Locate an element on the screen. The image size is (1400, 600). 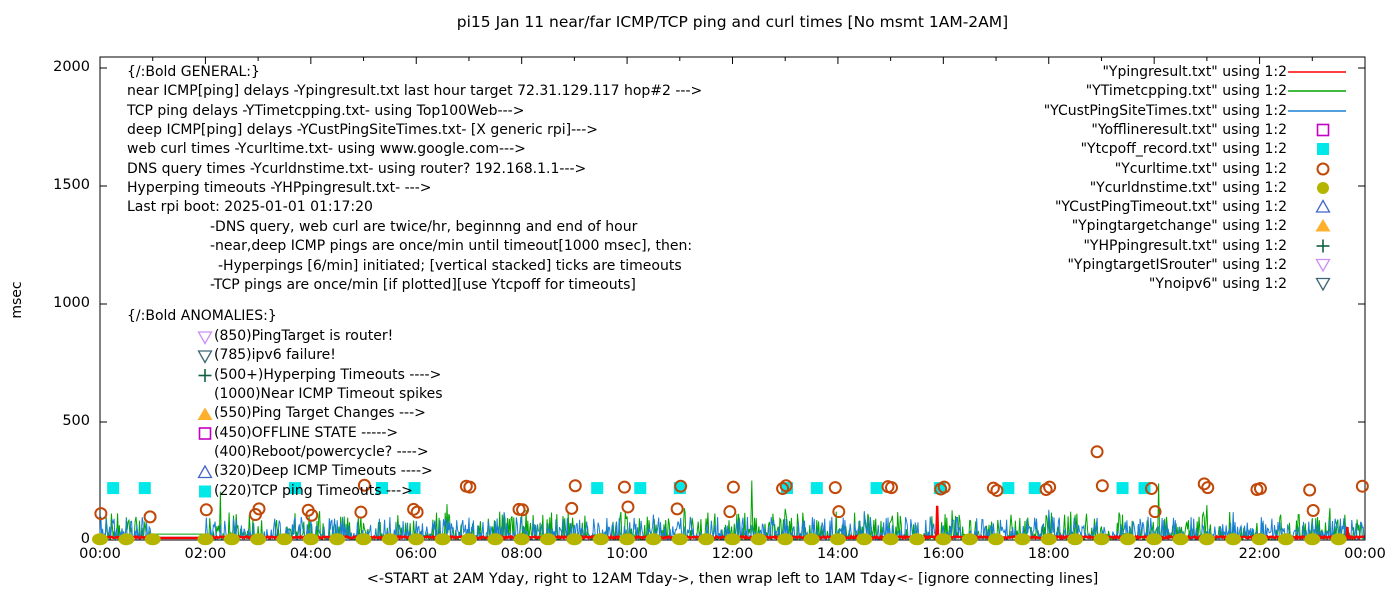
anomaly-item: (550)Ping Target Changes ---> is located at coordinates (311, 413).